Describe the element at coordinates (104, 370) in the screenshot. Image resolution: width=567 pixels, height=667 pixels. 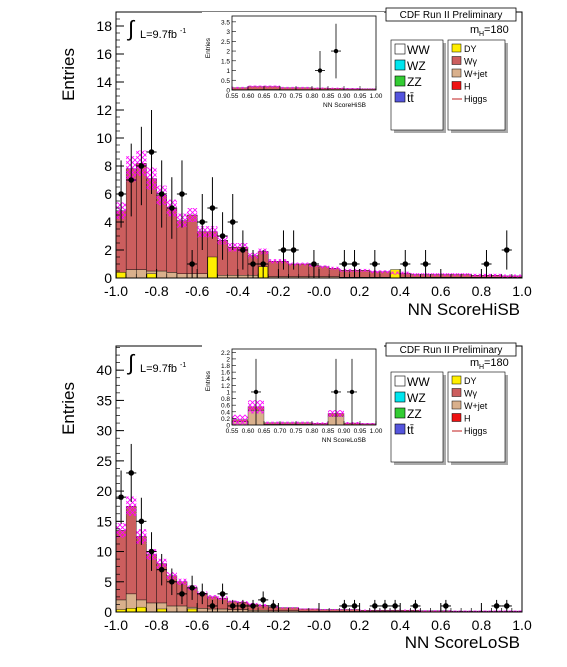
I see `y-tick-label: 40` at that location.